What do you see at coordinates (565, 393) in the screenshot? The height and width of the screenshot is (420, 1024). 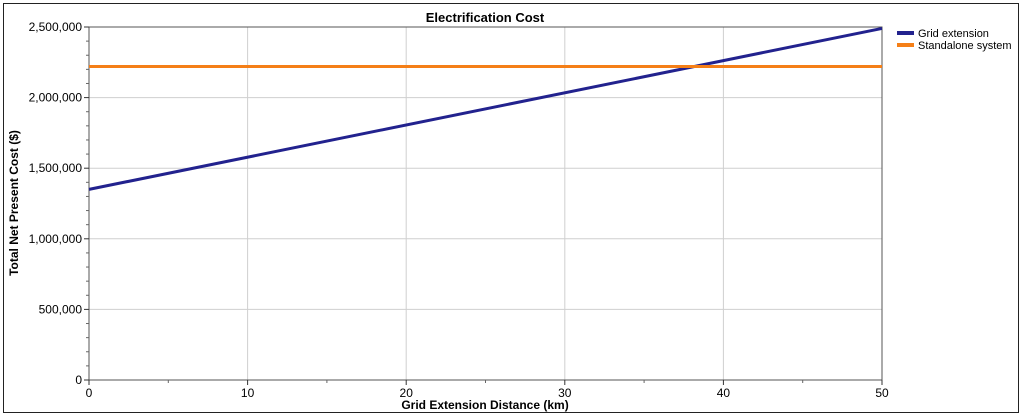 I see `x-tick-label: 30` at bounding box center [565, 393].